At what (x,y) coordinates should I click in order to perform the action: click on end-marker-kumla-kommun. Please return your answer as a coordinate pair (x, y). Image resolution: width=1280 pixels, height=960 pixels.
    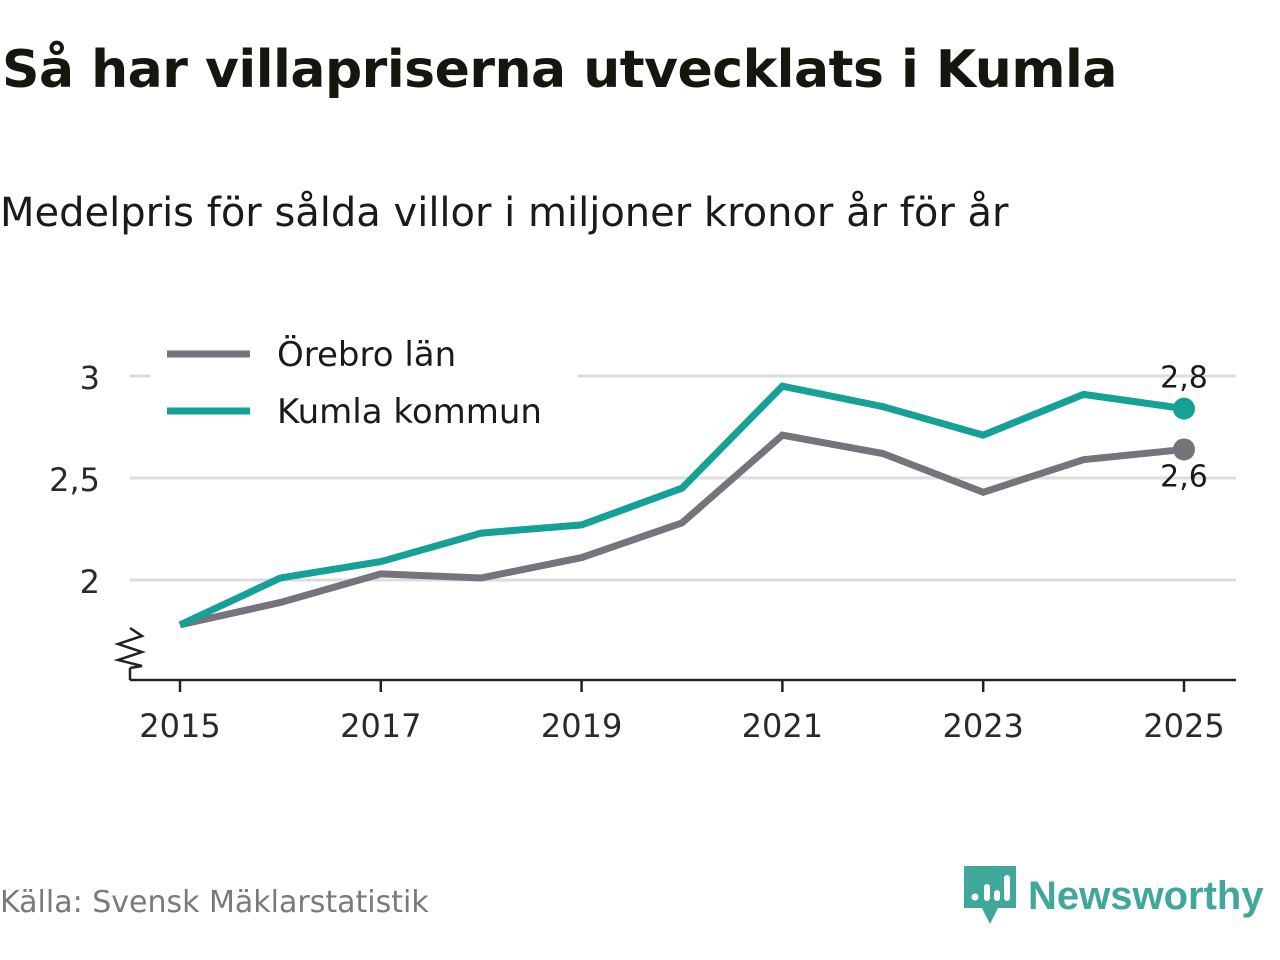
    Looking at the image, I should click on (1184, 408).